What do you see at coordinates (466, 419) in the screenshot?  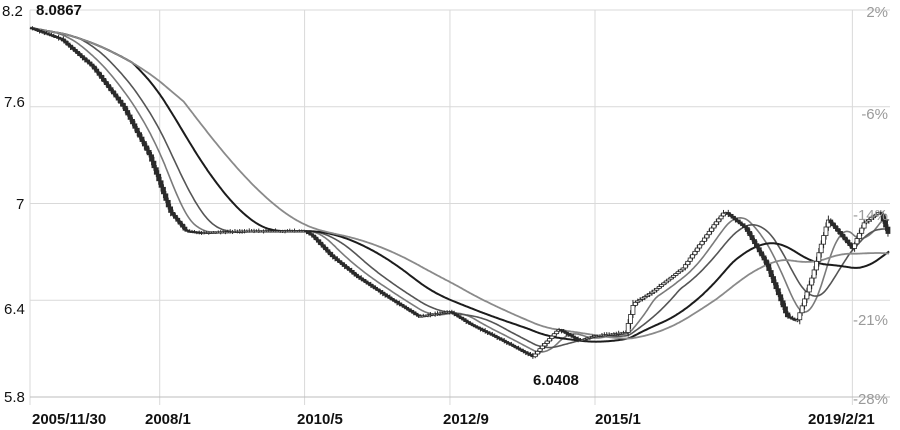 I see `x-tick-label: 2012/9` at bounding box center [466, 419].